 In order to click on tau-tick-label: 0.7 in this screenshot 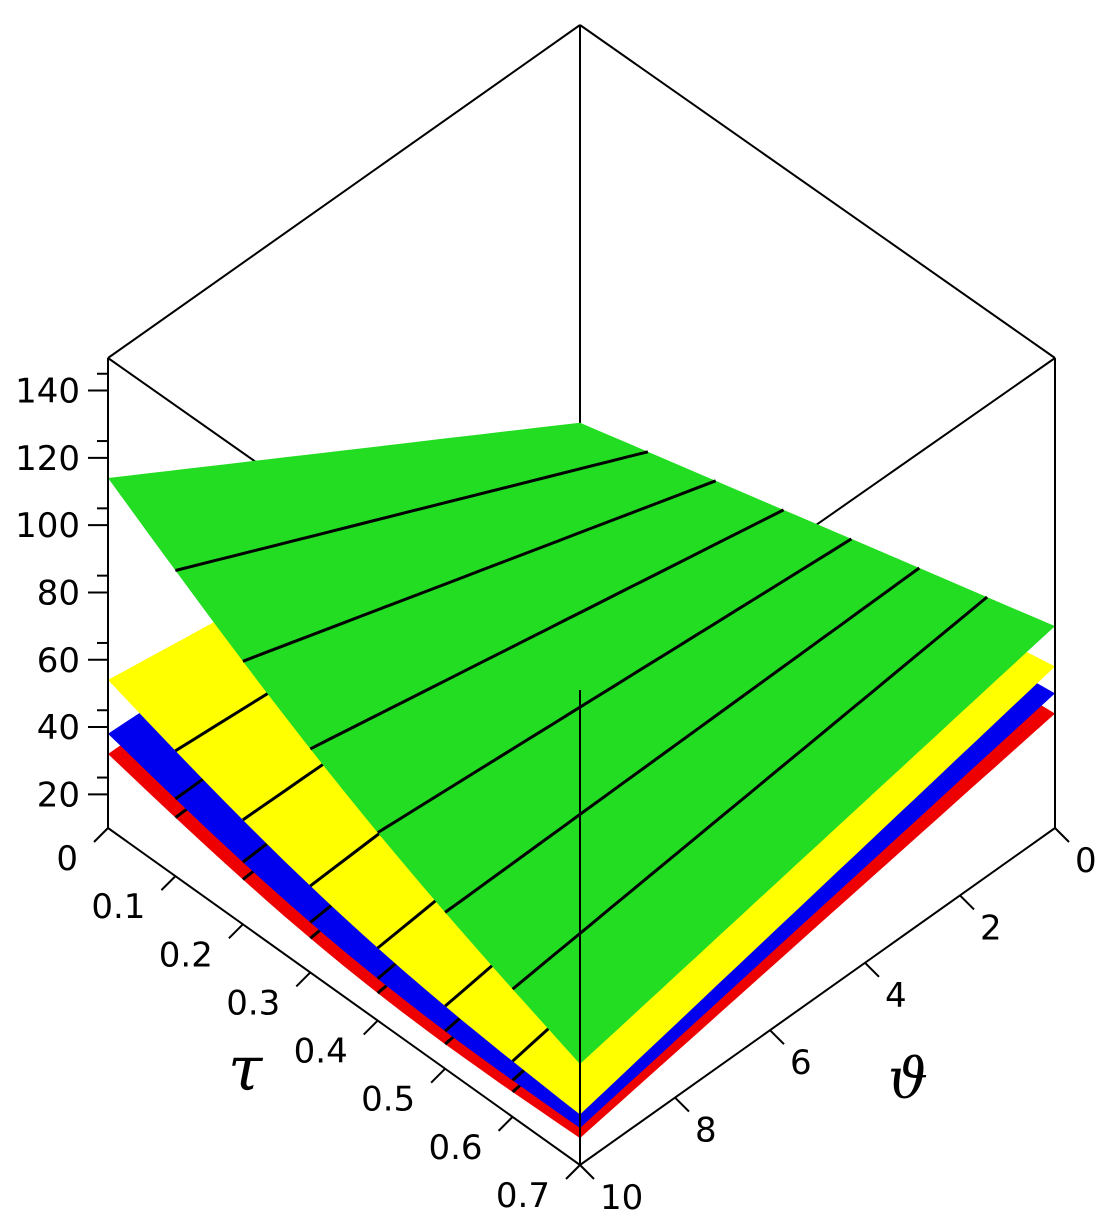, I will do `click(523, 1196)`.